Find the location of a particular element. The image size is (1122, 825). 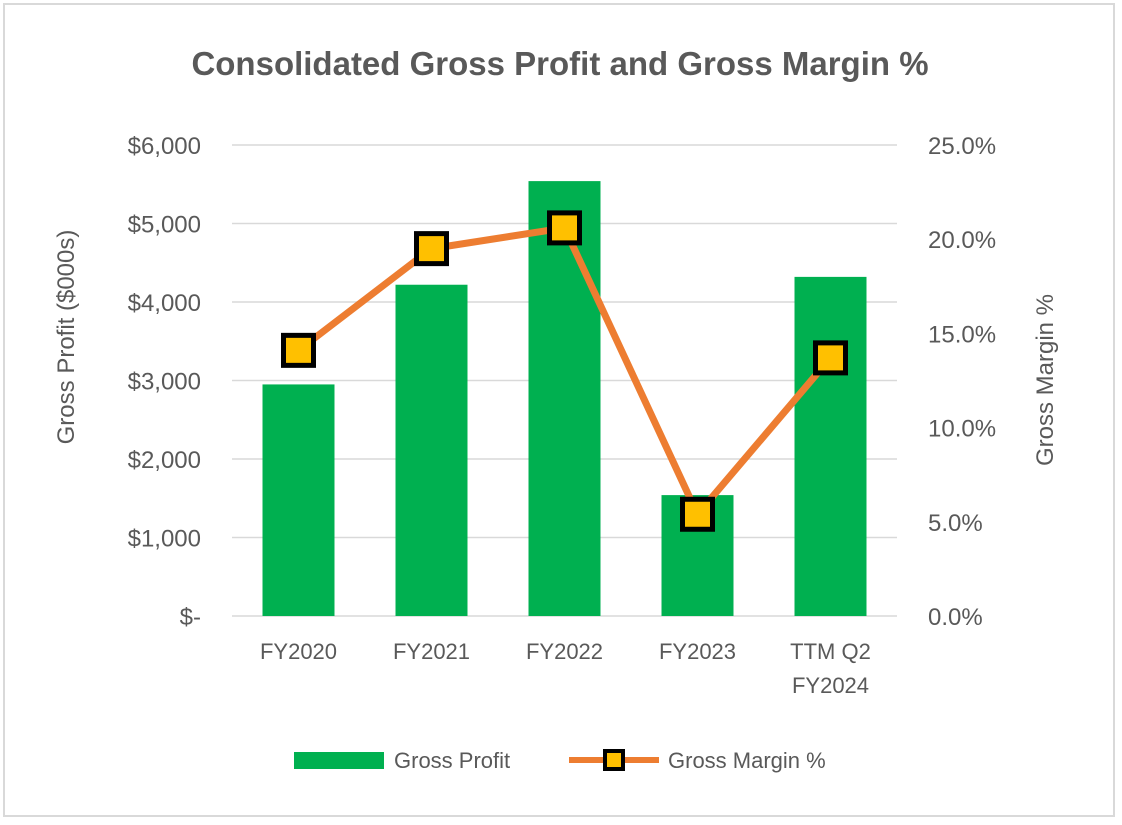

y2-tick-label: 25.0% is located at coordinates (962, 146).